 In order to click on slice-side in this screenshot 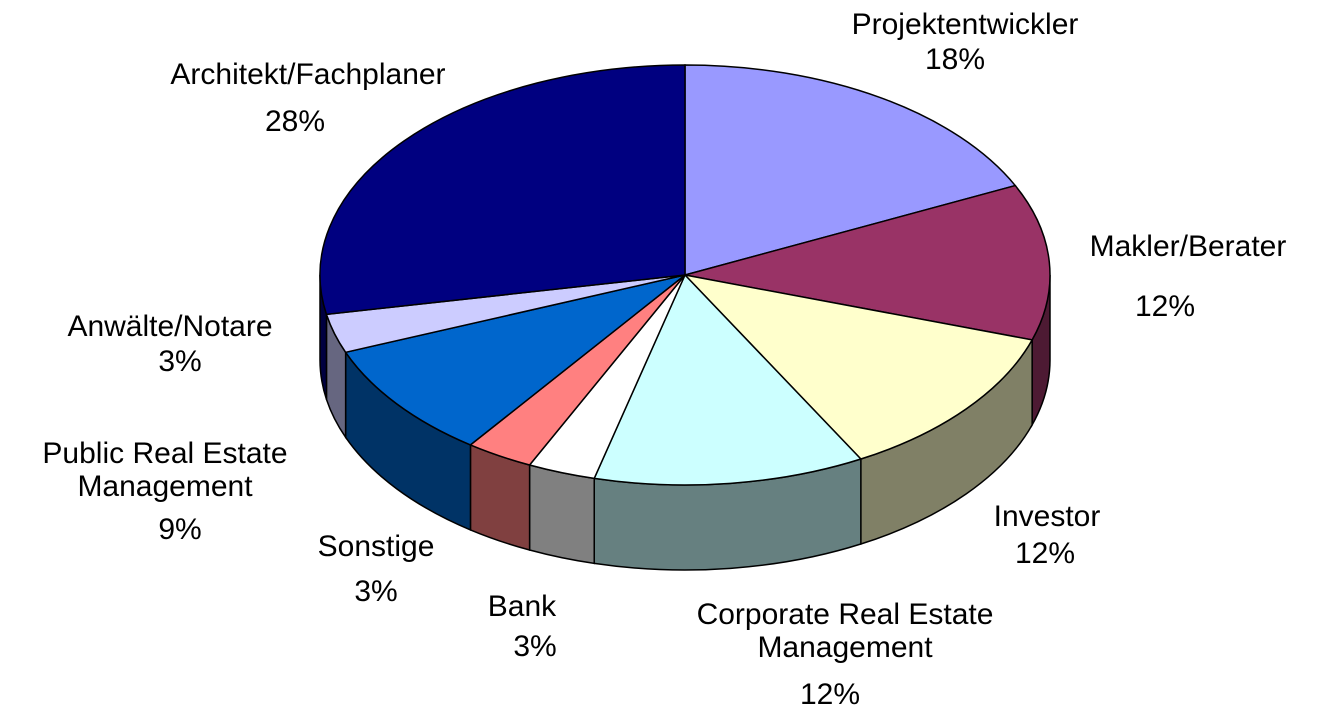, I will do `click(561, 514)`.